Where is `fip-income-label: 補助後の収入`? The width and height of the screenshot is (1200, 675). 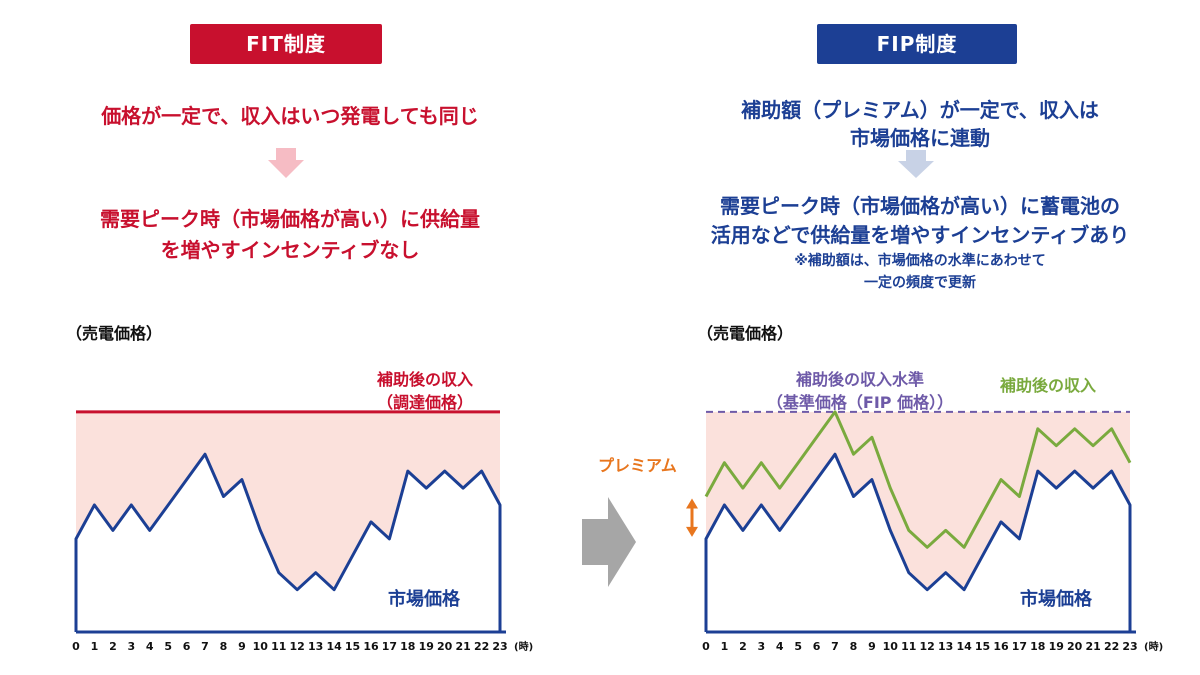
fip-income-label: 補助後の収入 is located at coordinates (1048, 385).